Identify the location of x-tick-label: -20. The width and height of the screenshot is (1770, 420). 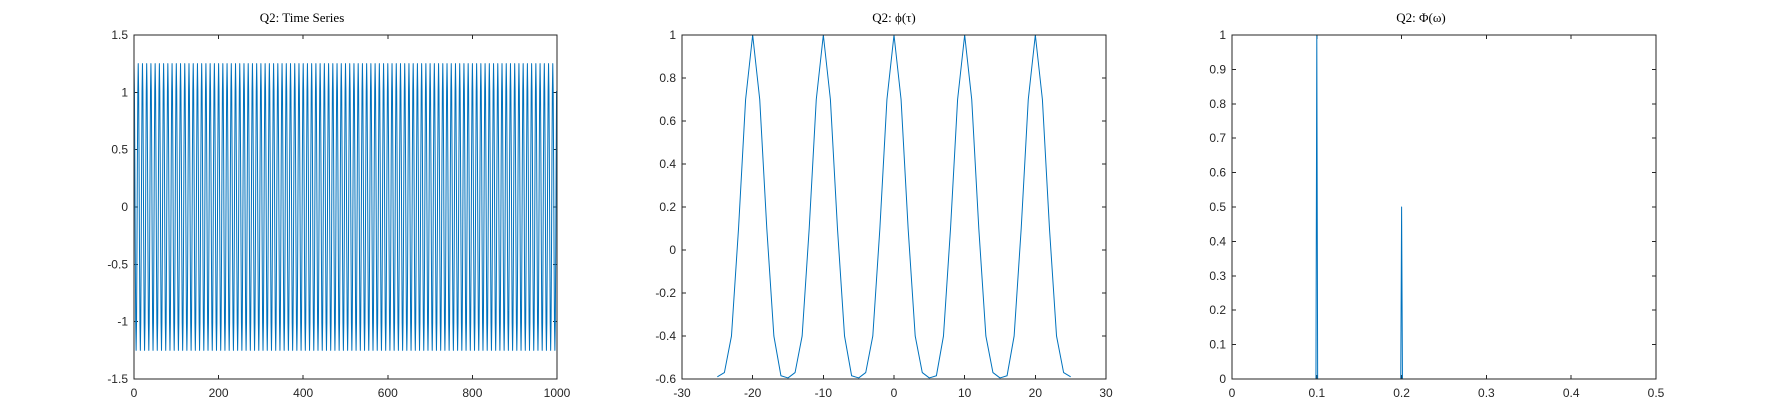
(753, 393).